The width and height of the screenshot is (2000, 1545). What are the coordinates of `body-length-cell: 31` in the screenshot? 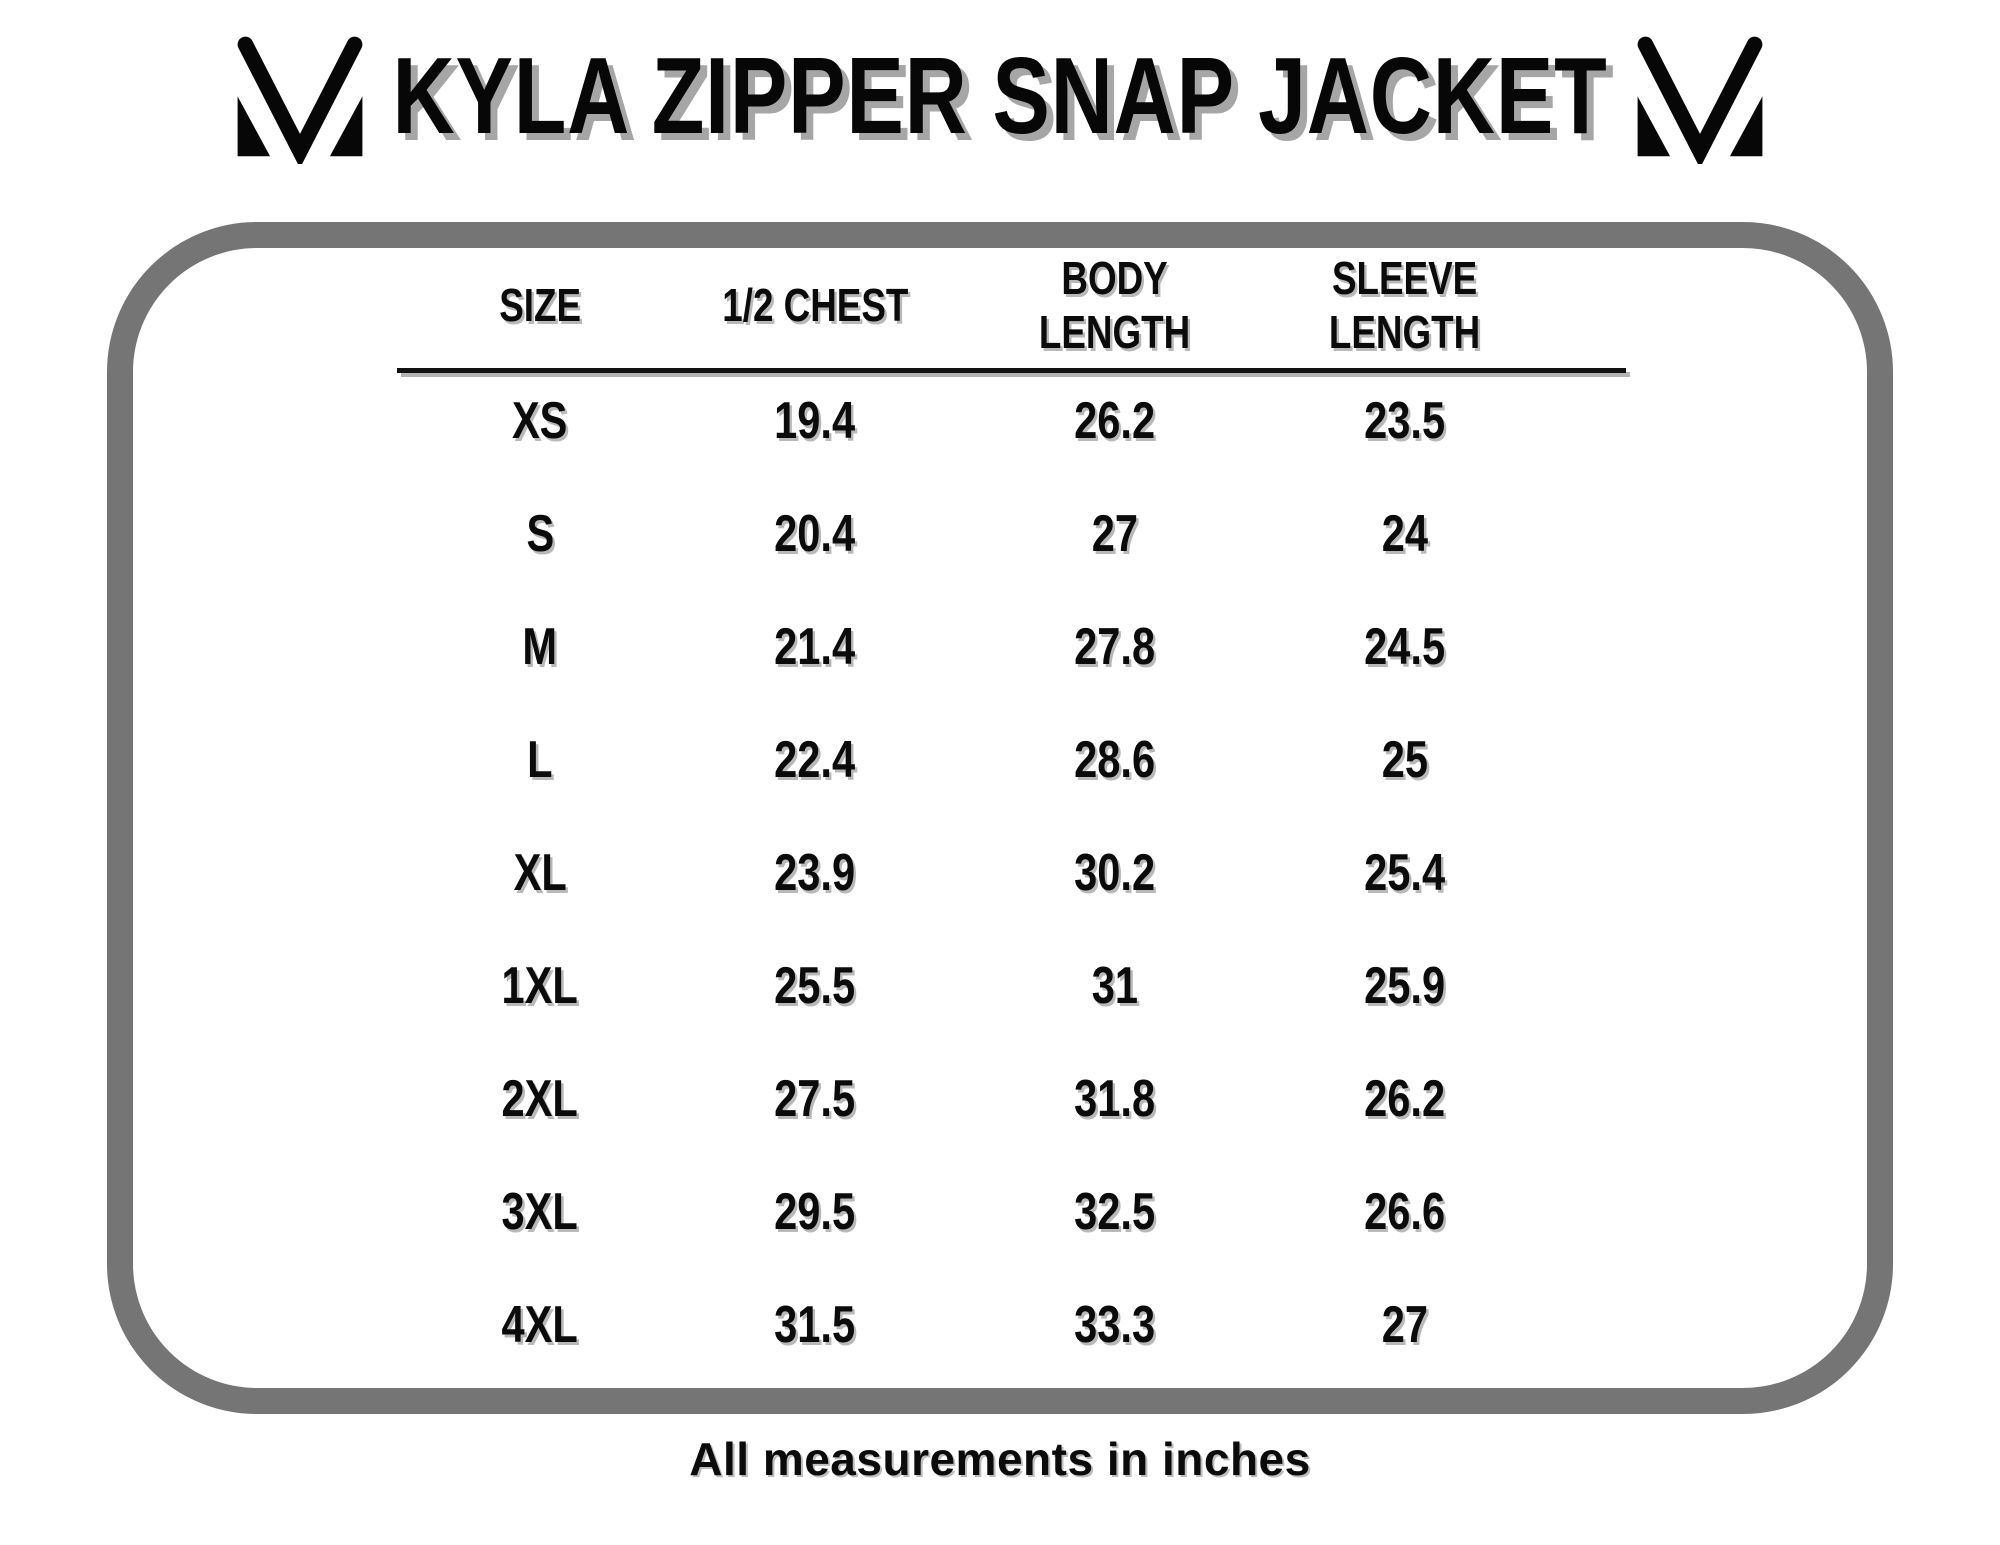 It's located at (1115, 986).